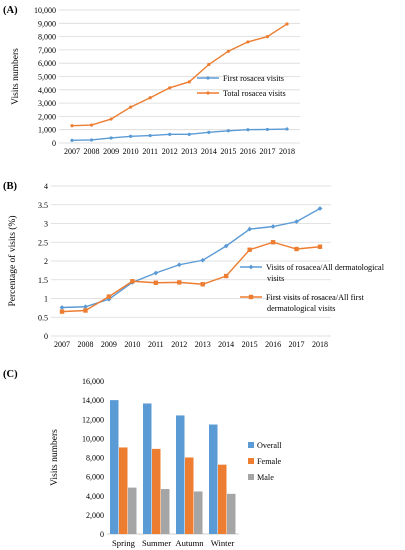 Image resolution: width=405 pixels, height=550 pixels. Describe the element at coordinates (92, 151) in the screenshot. I see `x-tick-label: 2008` at that location.